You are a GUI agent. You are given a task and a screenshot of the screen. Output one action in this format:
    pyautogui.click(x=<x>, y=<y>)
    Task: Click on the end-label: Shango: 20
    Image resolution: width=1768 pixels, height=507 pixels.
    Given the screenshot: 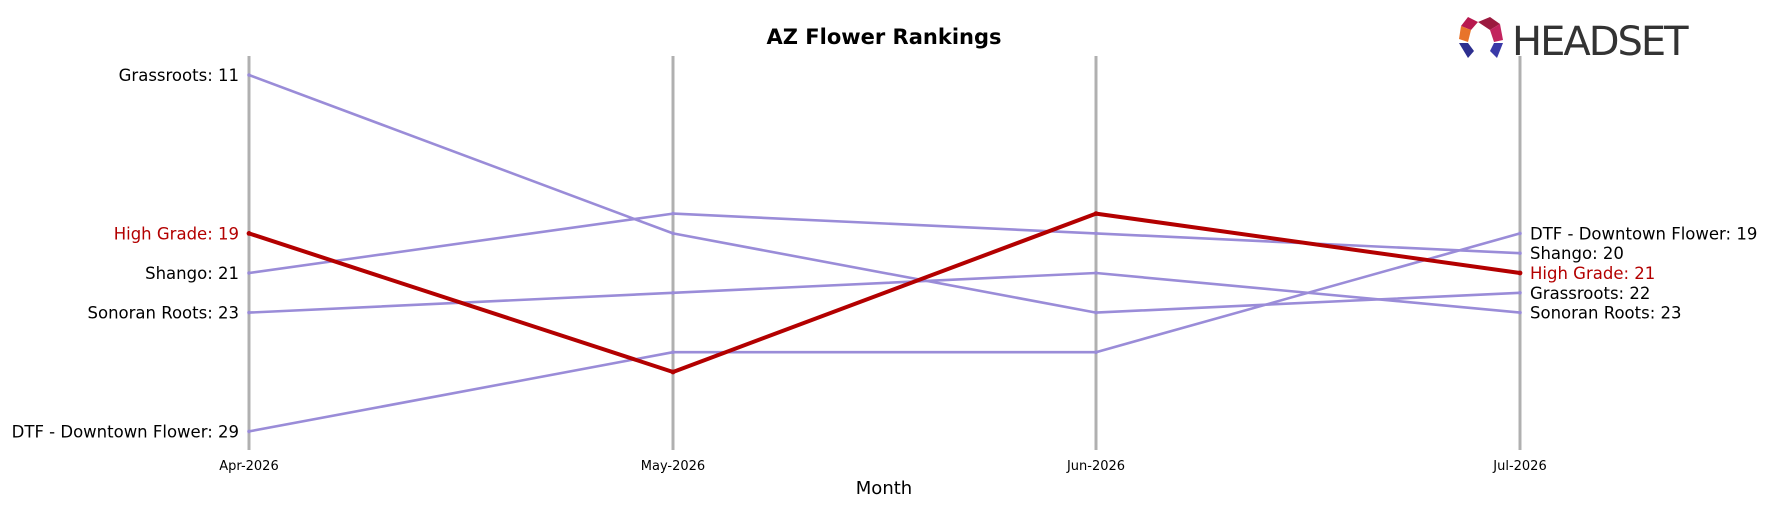 What is the action you would take?
    pyautogui.click(x=1577, y=253)
    